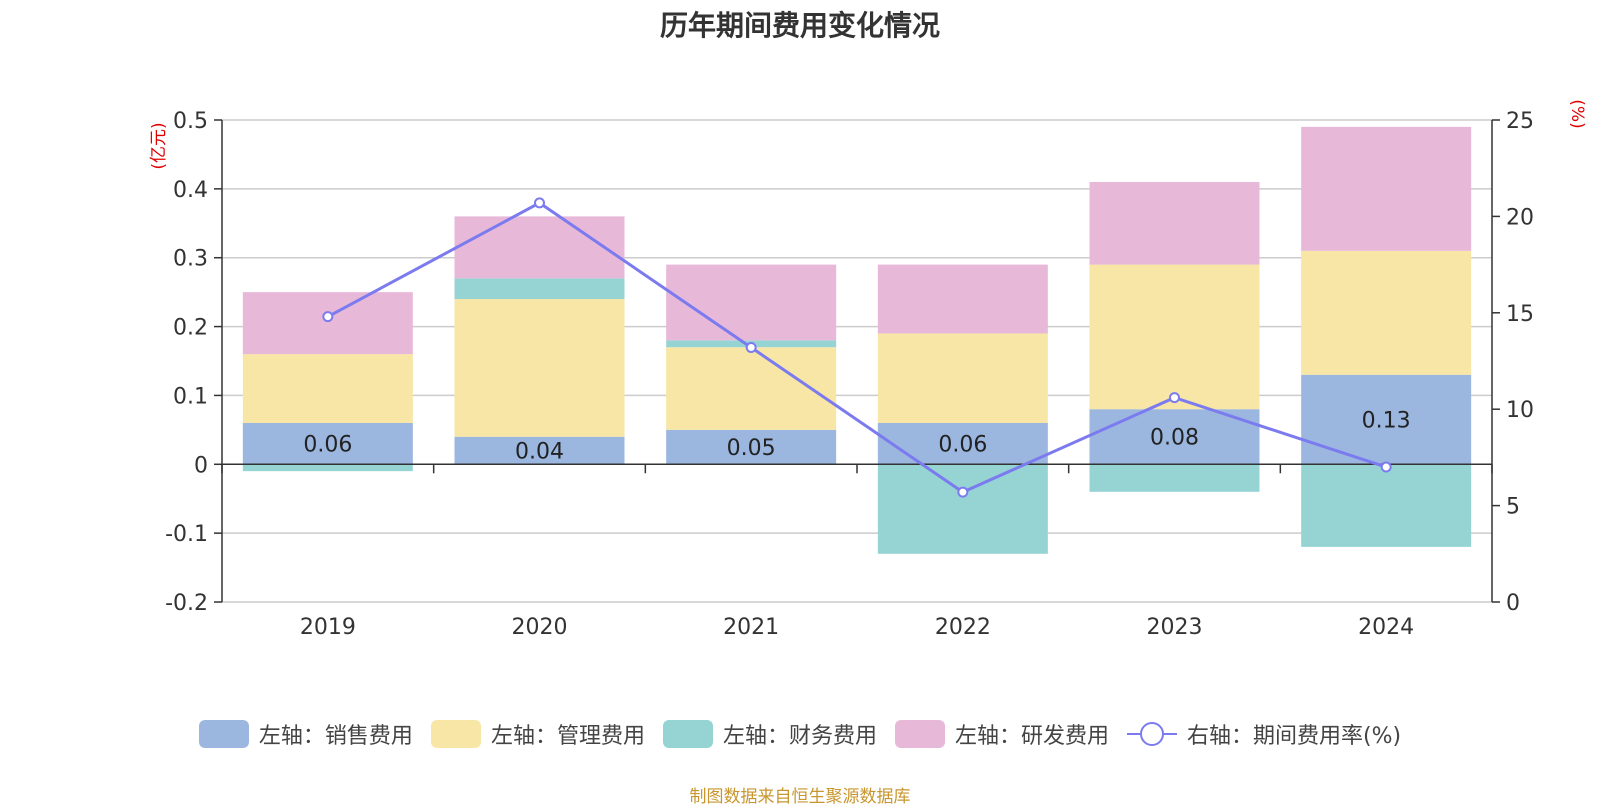 This screenshot has width=1600, height=807. What do you see at coordinates (799, 25) in the screenshot?
I see `chart-title: 历年期间费用变化情况` at bounding box center [799, 25].